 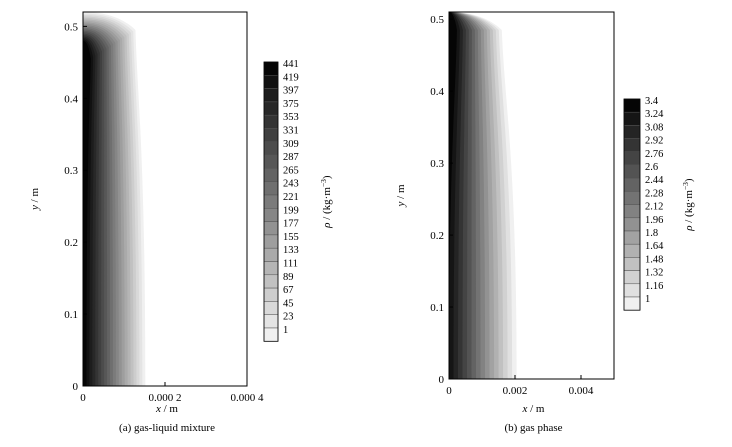 What do you see at coordinates (654, 207) in the screenshot?
I see `colorbar-level-label: 2.12` at bounding box center [654, 207].